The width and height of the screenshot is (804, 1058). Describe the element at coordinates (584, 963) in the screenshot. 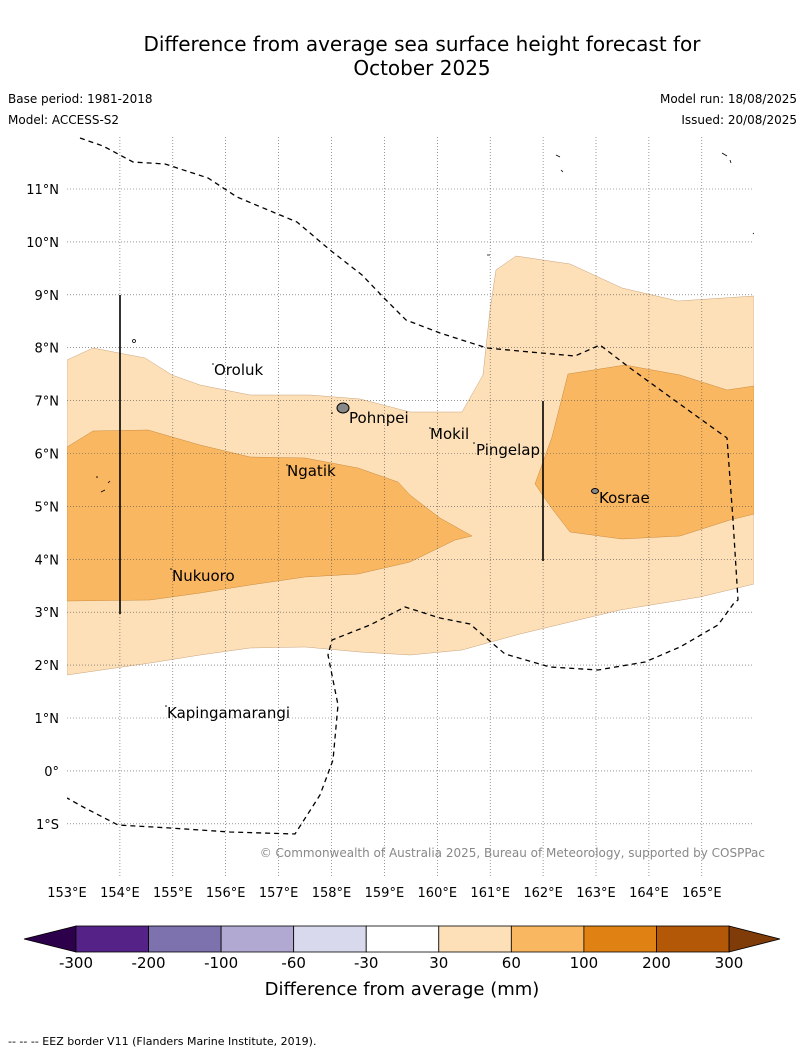

I see `colorbar-tick-label: 100` at that location.